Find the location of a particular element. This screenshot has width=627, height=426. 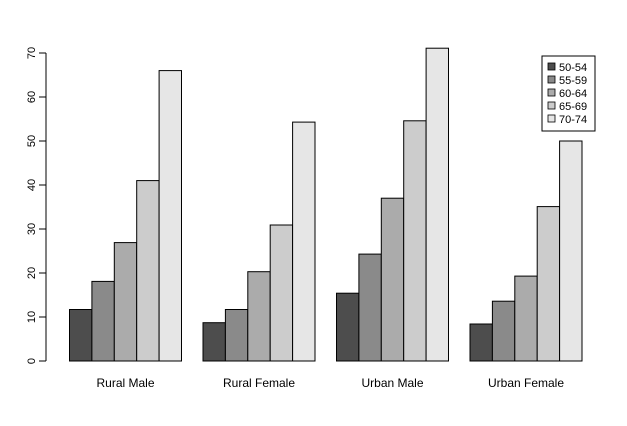

y-tick-label: 60 is located at coordinates (32, 97).